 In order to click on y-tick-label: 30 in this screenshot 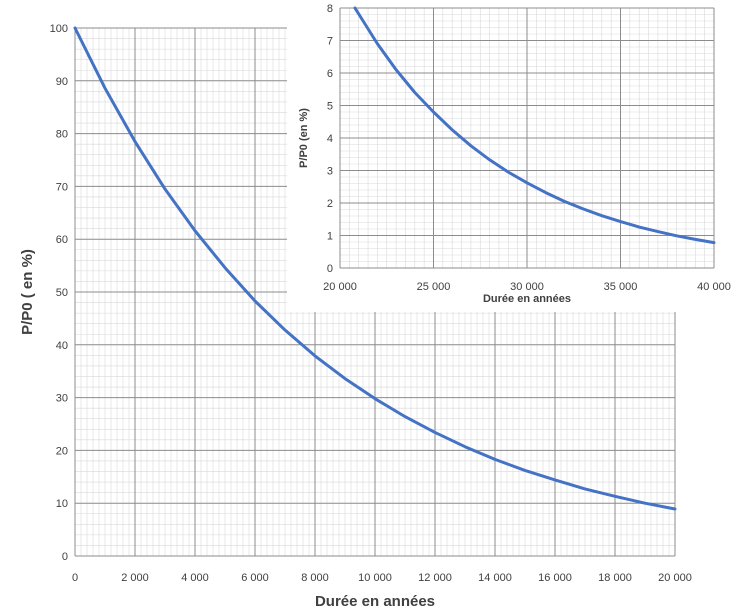, I will do `click(62, 399)`.